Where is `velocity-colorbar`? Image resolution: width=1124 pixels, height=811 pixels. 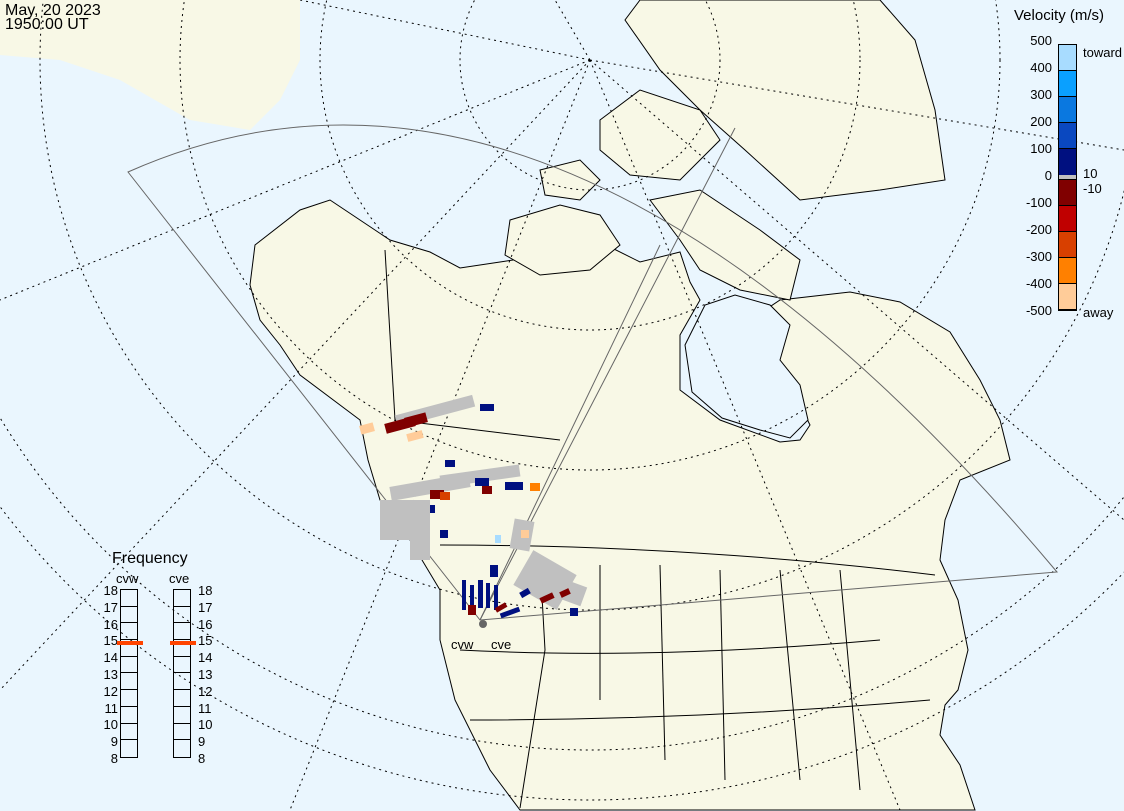 velocity-colorbar is located at coordinates (1067, 177).